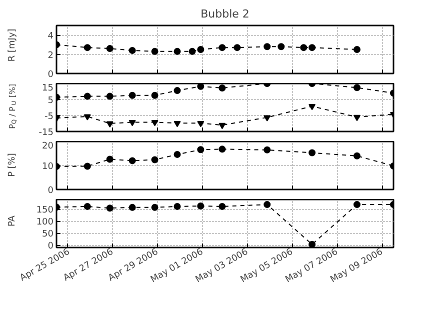 Image resolution: width=436 pixels, height=327 pixels. I want to click on line-series, so click(225, 224).